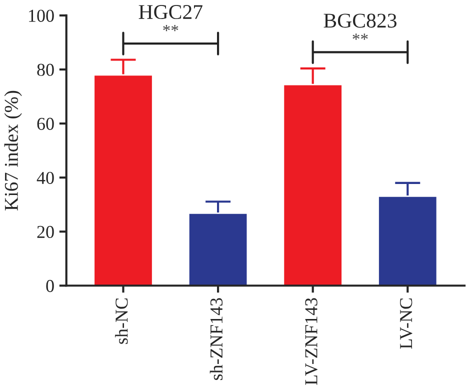 The image size is (474, 386). What do you see at coordinates (13, 150) in the screenshot?
I see `y-axis-title: Ki67 index (%)` at bounding box center [13, 150].